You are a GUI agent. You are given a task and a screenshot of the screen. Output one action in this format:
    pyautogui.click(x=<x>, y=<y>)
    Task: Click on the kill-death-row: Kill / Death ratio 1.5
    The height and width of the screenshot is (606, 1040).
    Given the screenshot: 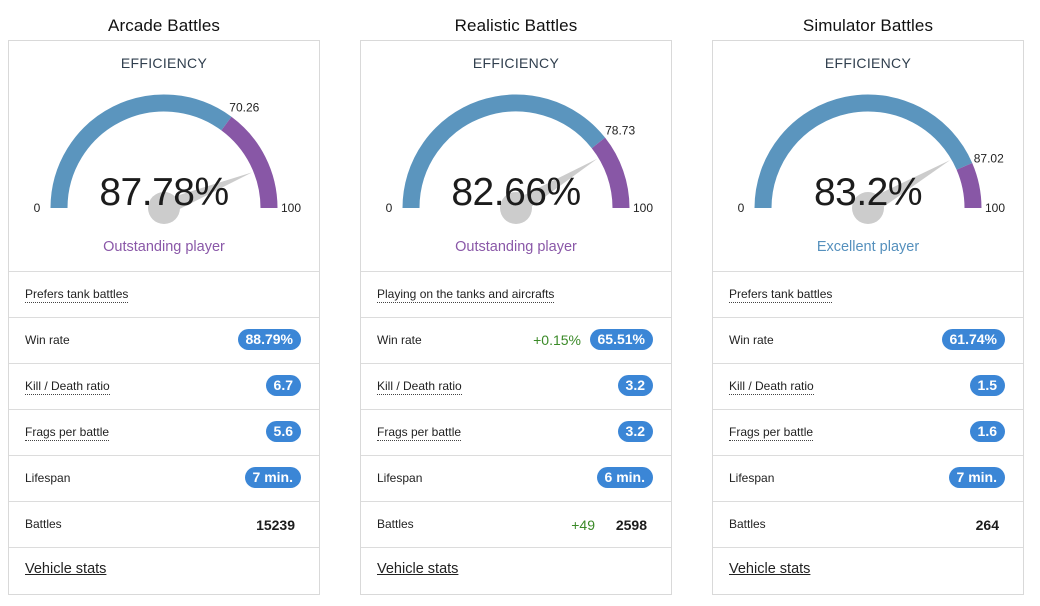 What is the action you would take?
    pyautogui.click(x=868, y=386)
    